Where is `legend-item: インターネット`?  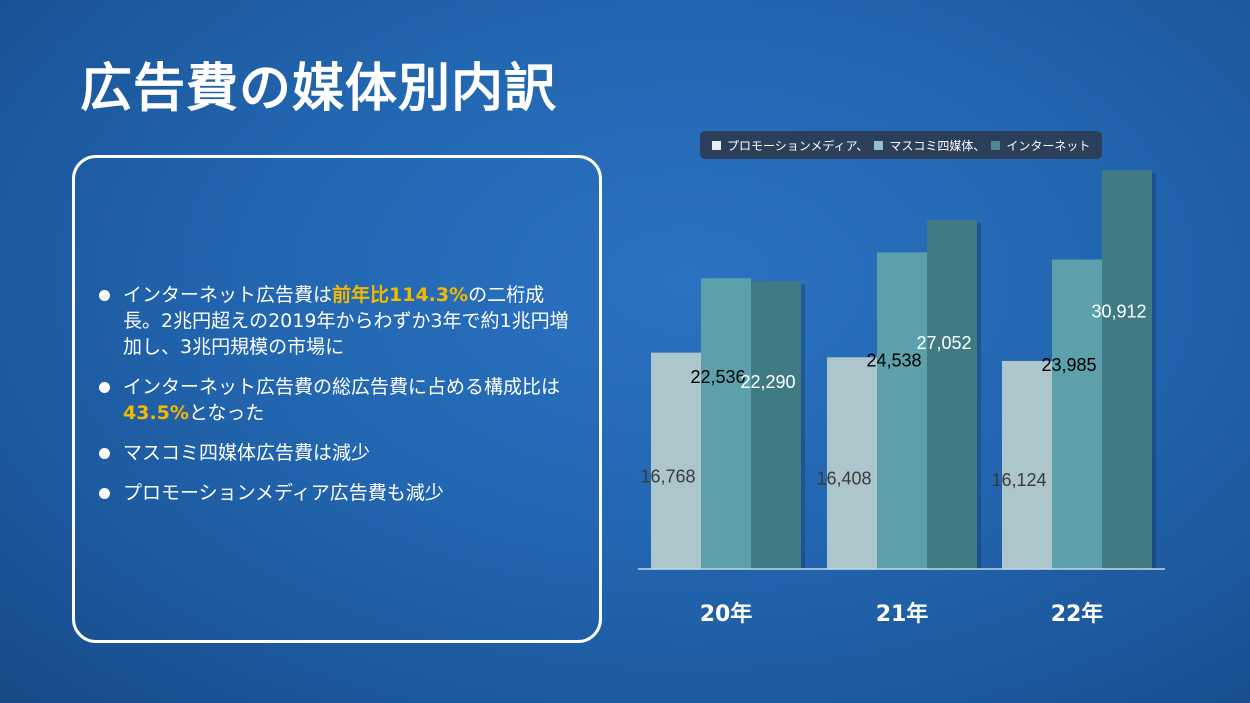
legend-item: インターネット is located at coordinates (1040, 145).